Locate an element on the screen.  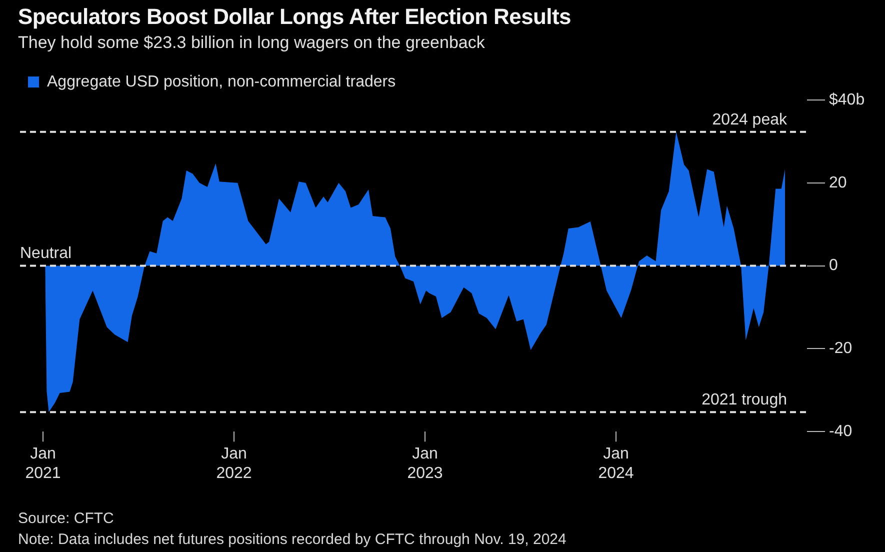
ref-line-label: 2024 peak is located at coordinates (750, 119).